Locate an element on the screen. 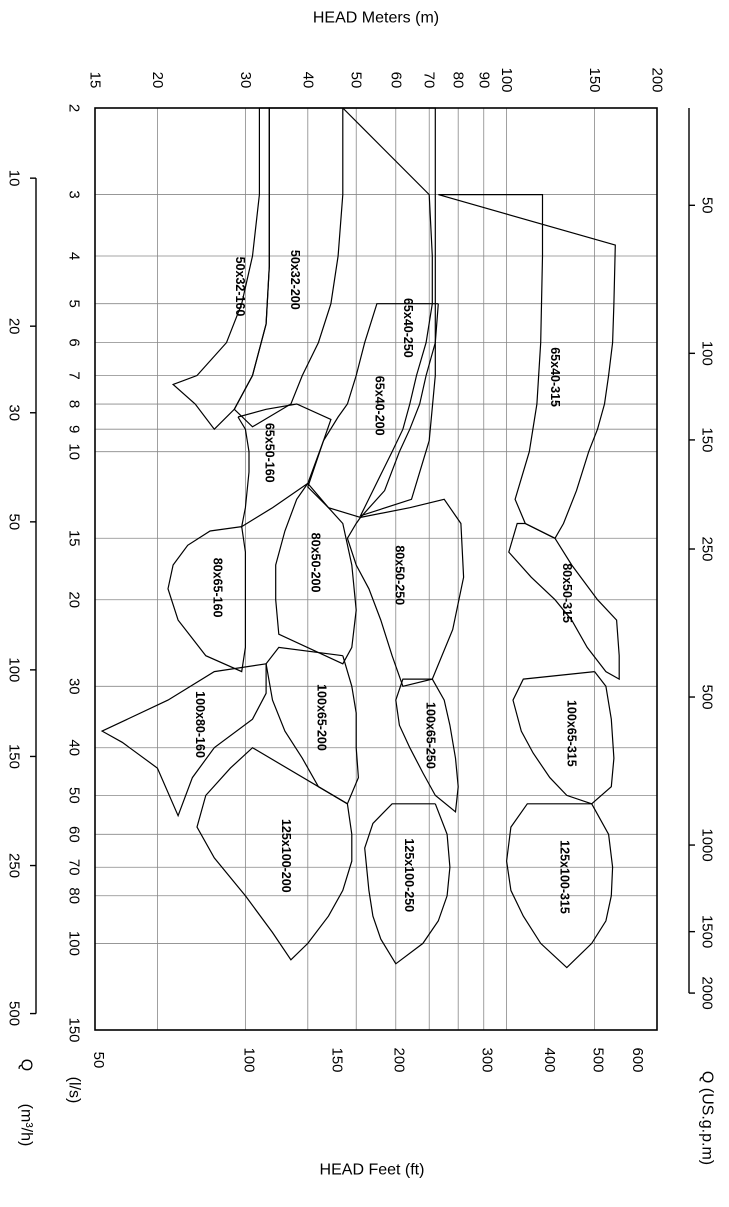  tick-q-ls: 8 is located at coordinates (74, 404).